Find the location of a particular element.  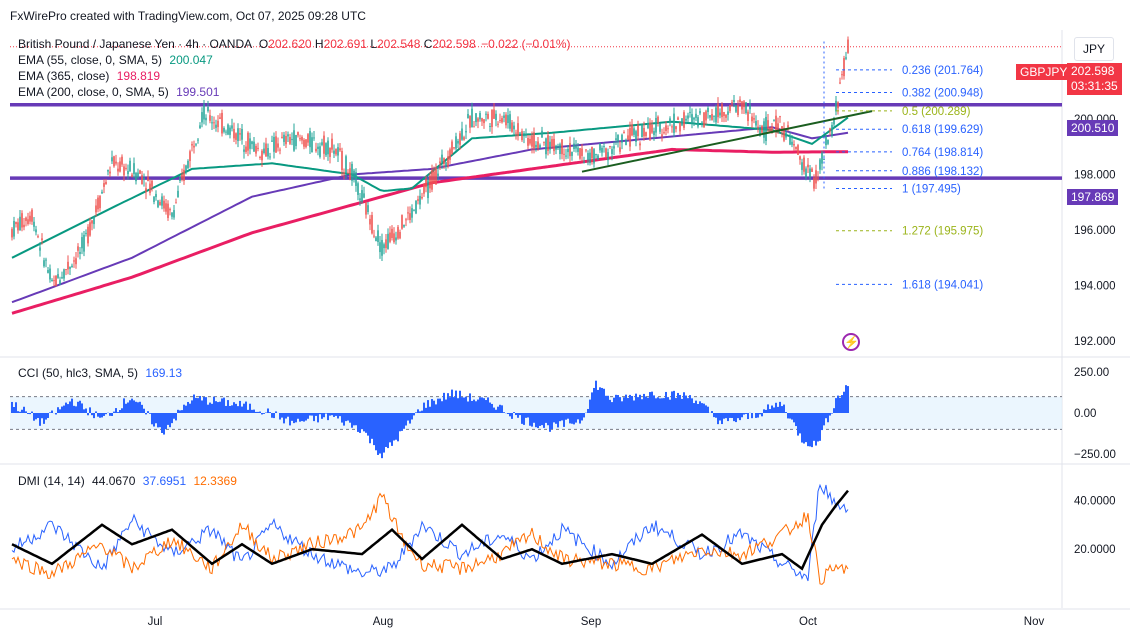

high-label: H is located at coordinates (319, 44).